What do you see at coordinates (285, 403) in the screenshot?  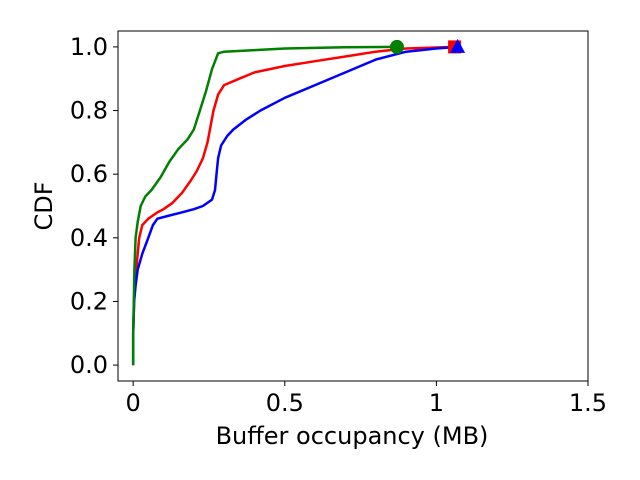 I see `x-tick-label: 0.5` at bounding box center [285, 403].